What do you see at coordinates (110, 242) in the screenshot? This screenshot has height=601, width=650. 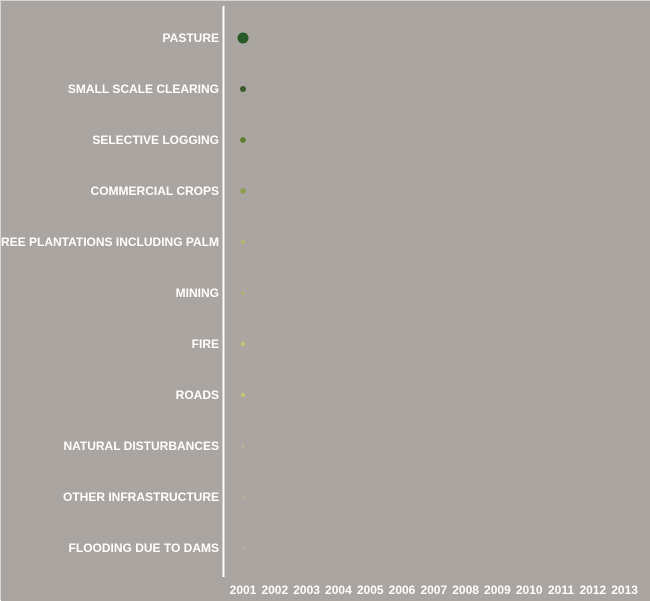 I see `category-label: TREE PLANTATIONS INCLUDING PALM` at bounding box center [110, 242].